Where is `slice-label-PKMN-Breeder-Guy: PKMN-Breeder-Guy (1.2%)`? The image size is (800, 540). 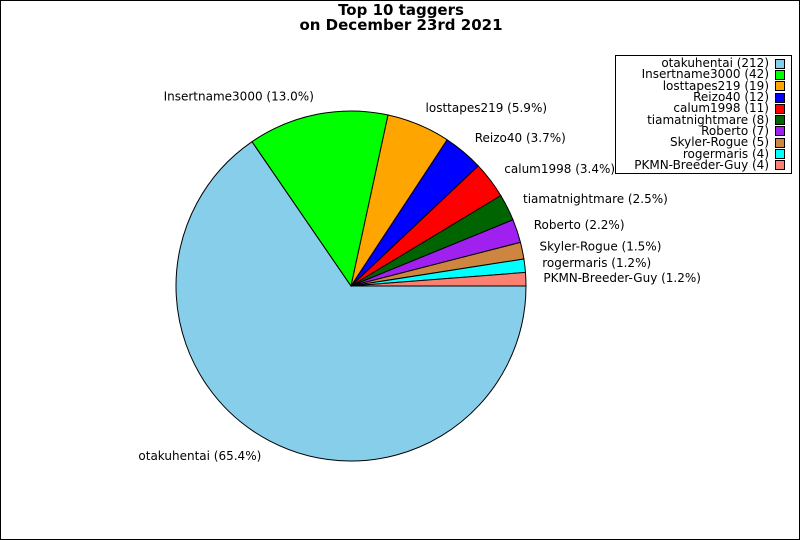
slice-label-PKMN-Breeder-Guy: PKMN-Breeder-Guy (1.2%) is located at coordinates (622, 278).